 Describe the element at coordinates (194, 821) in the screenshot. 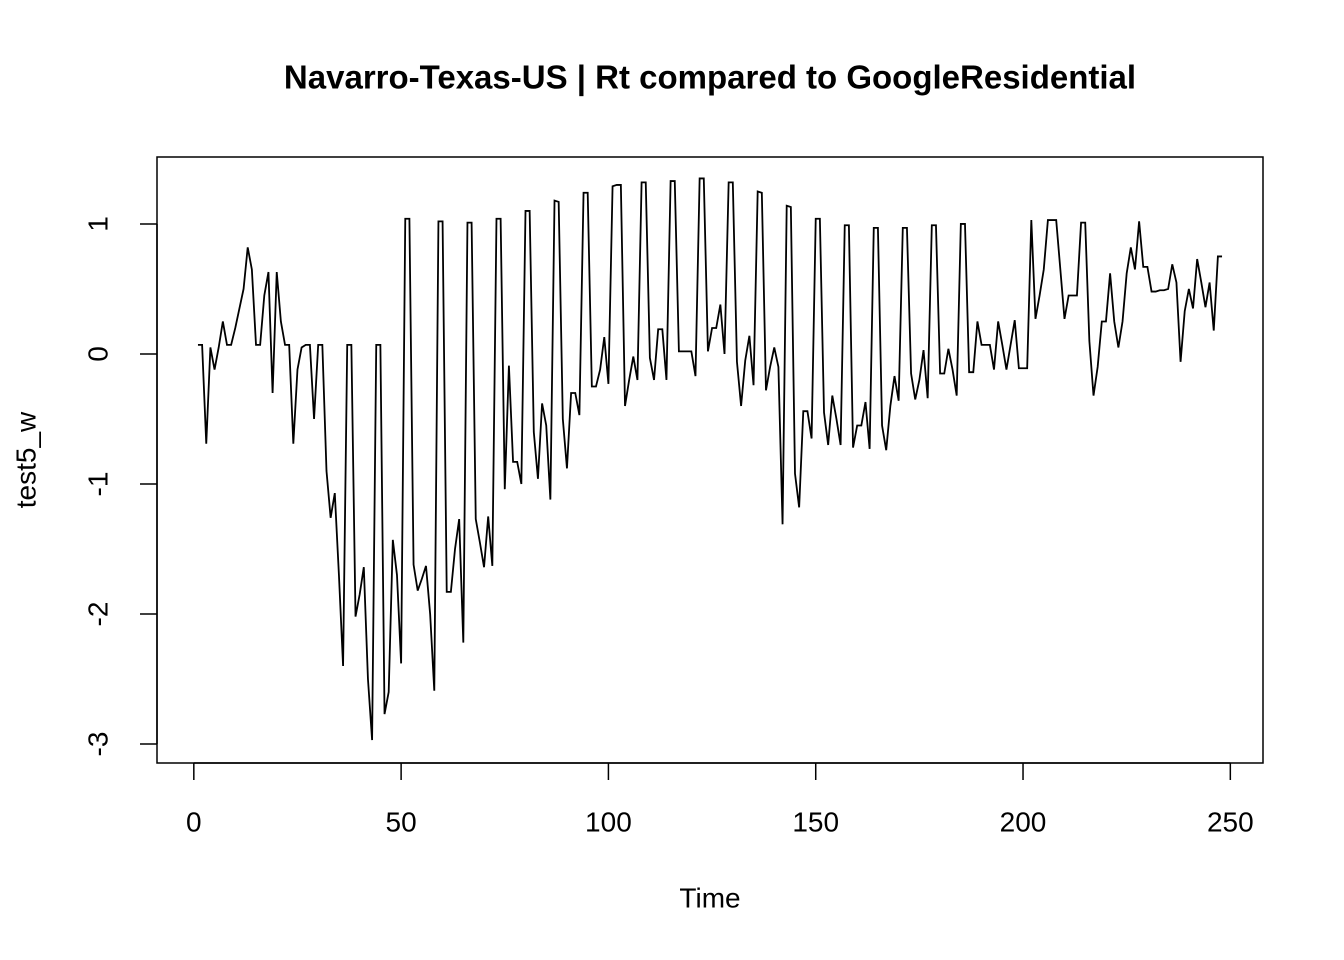

I see `x-tick-label: 0` at that location.